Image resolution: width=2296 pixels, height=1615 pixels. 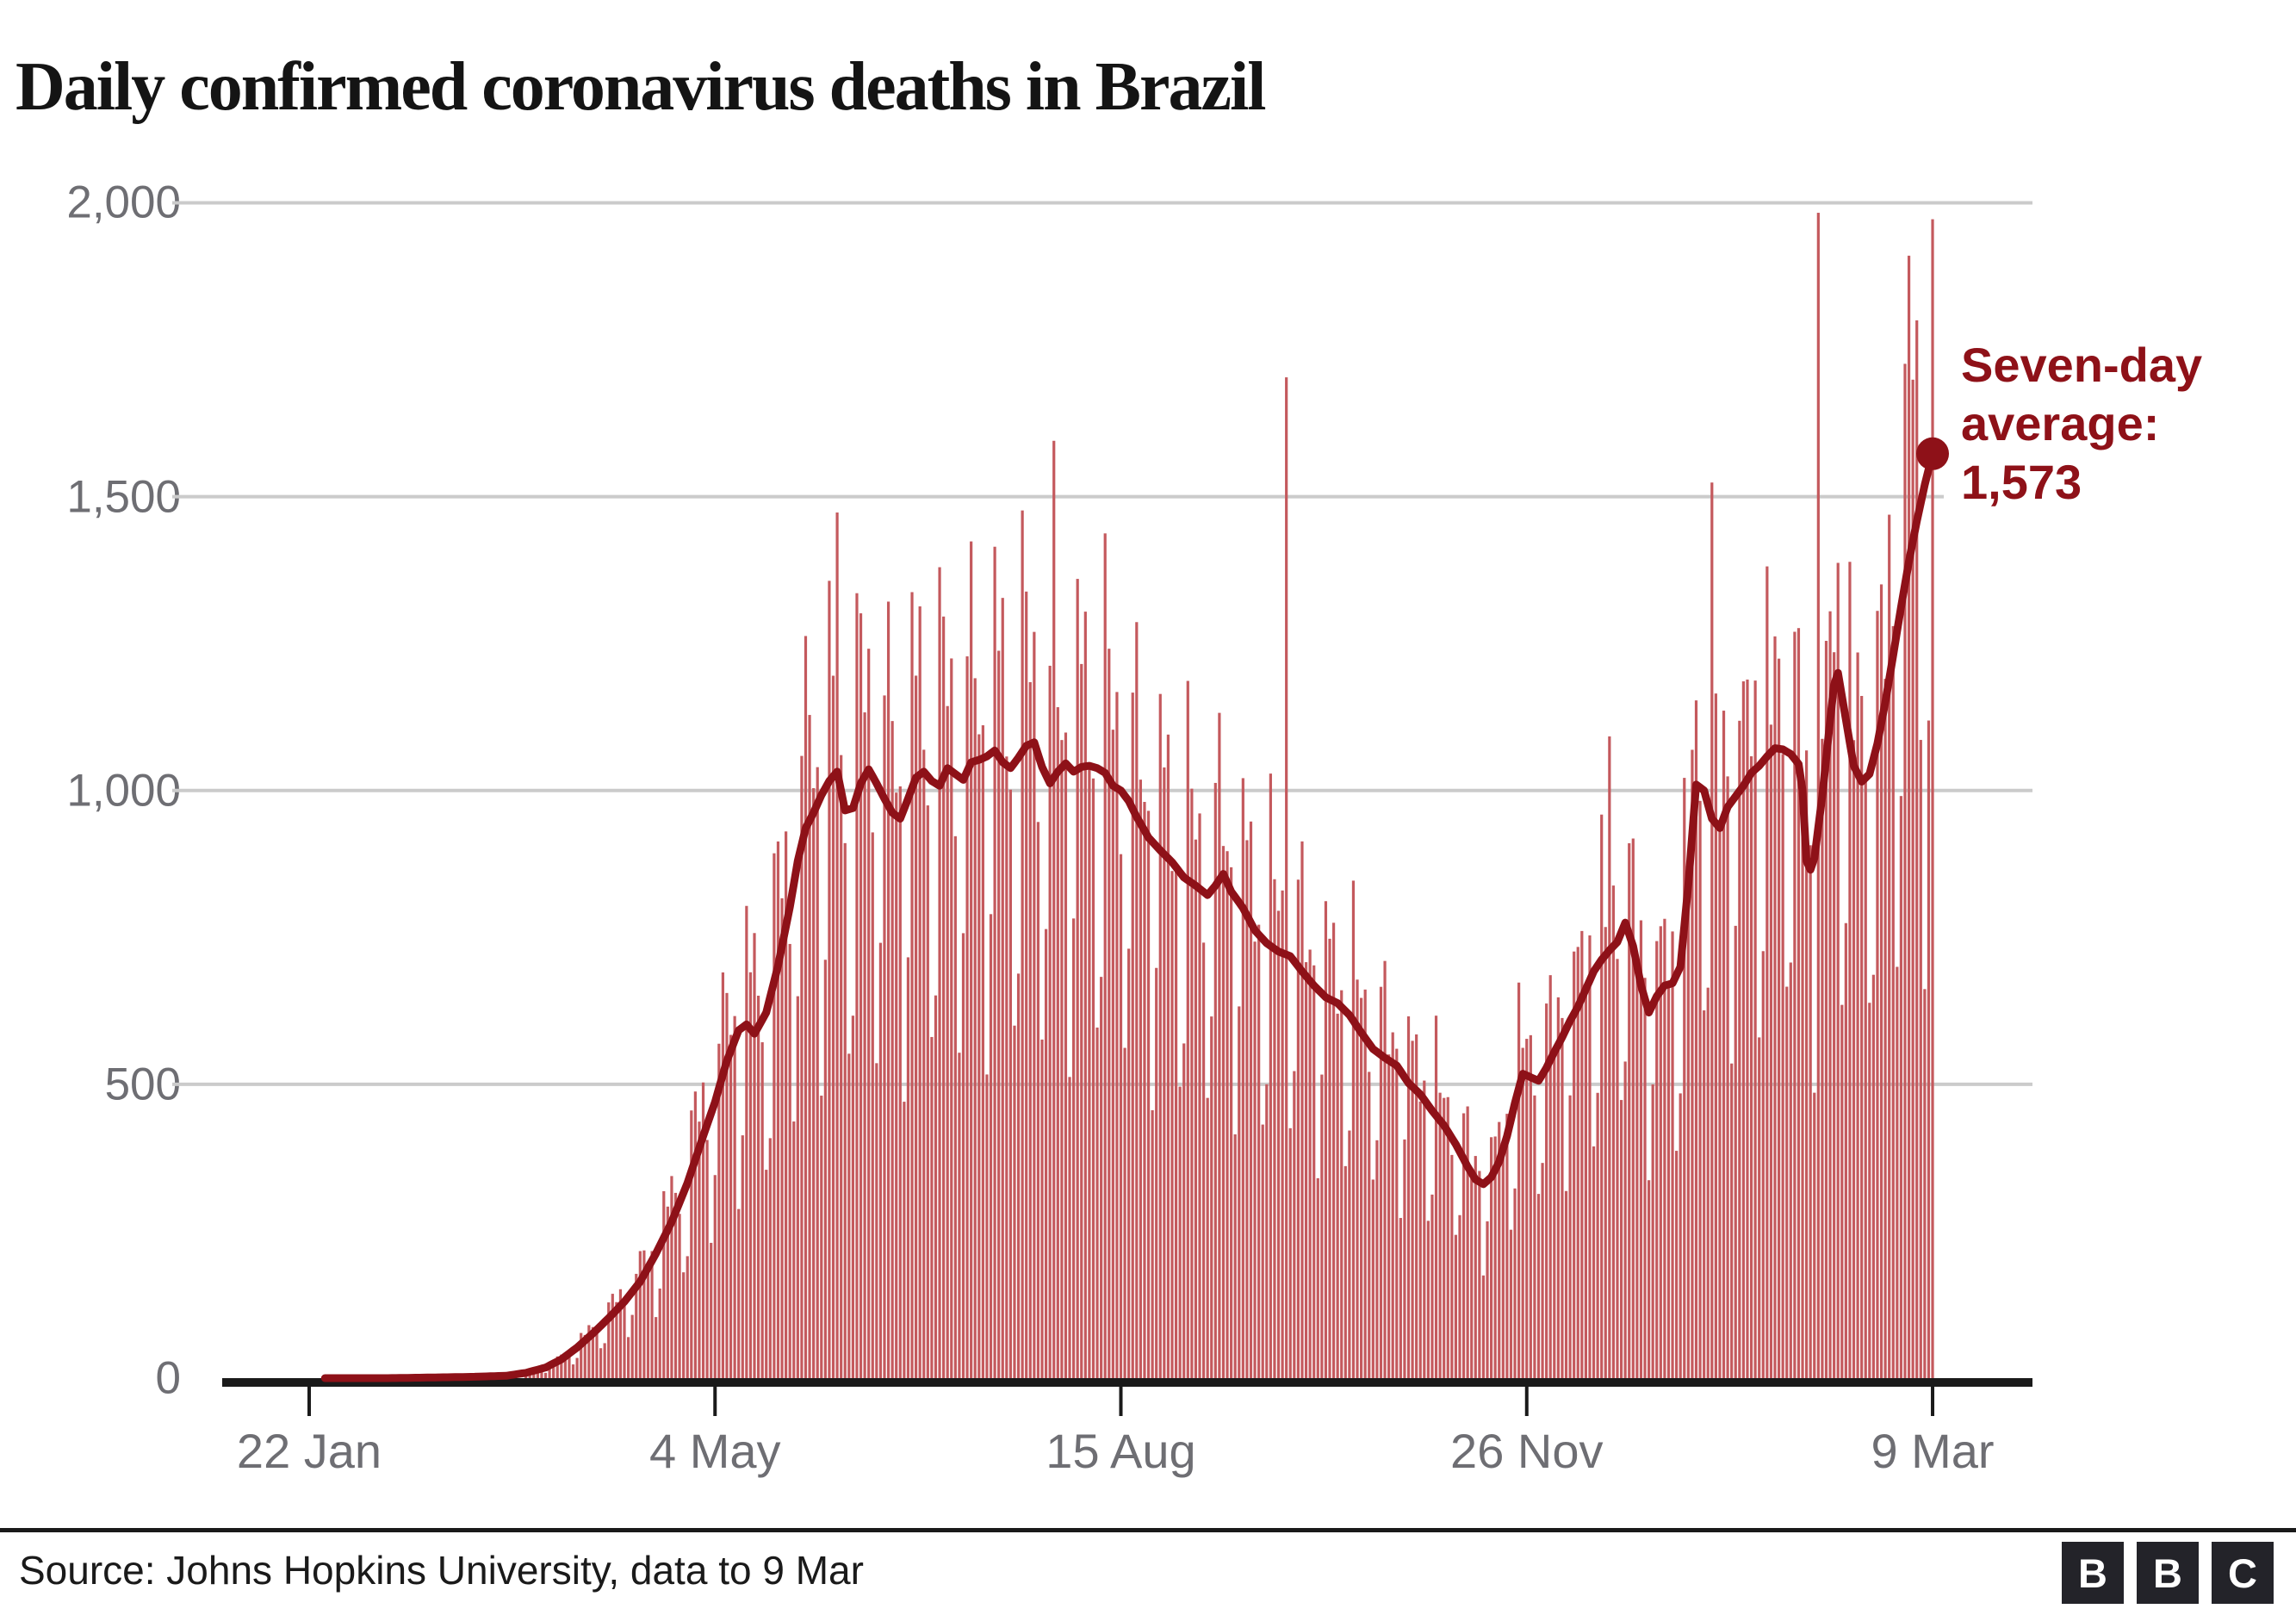 I want to click on y-axis-label-0: 0, so click(x=168, y=1378).